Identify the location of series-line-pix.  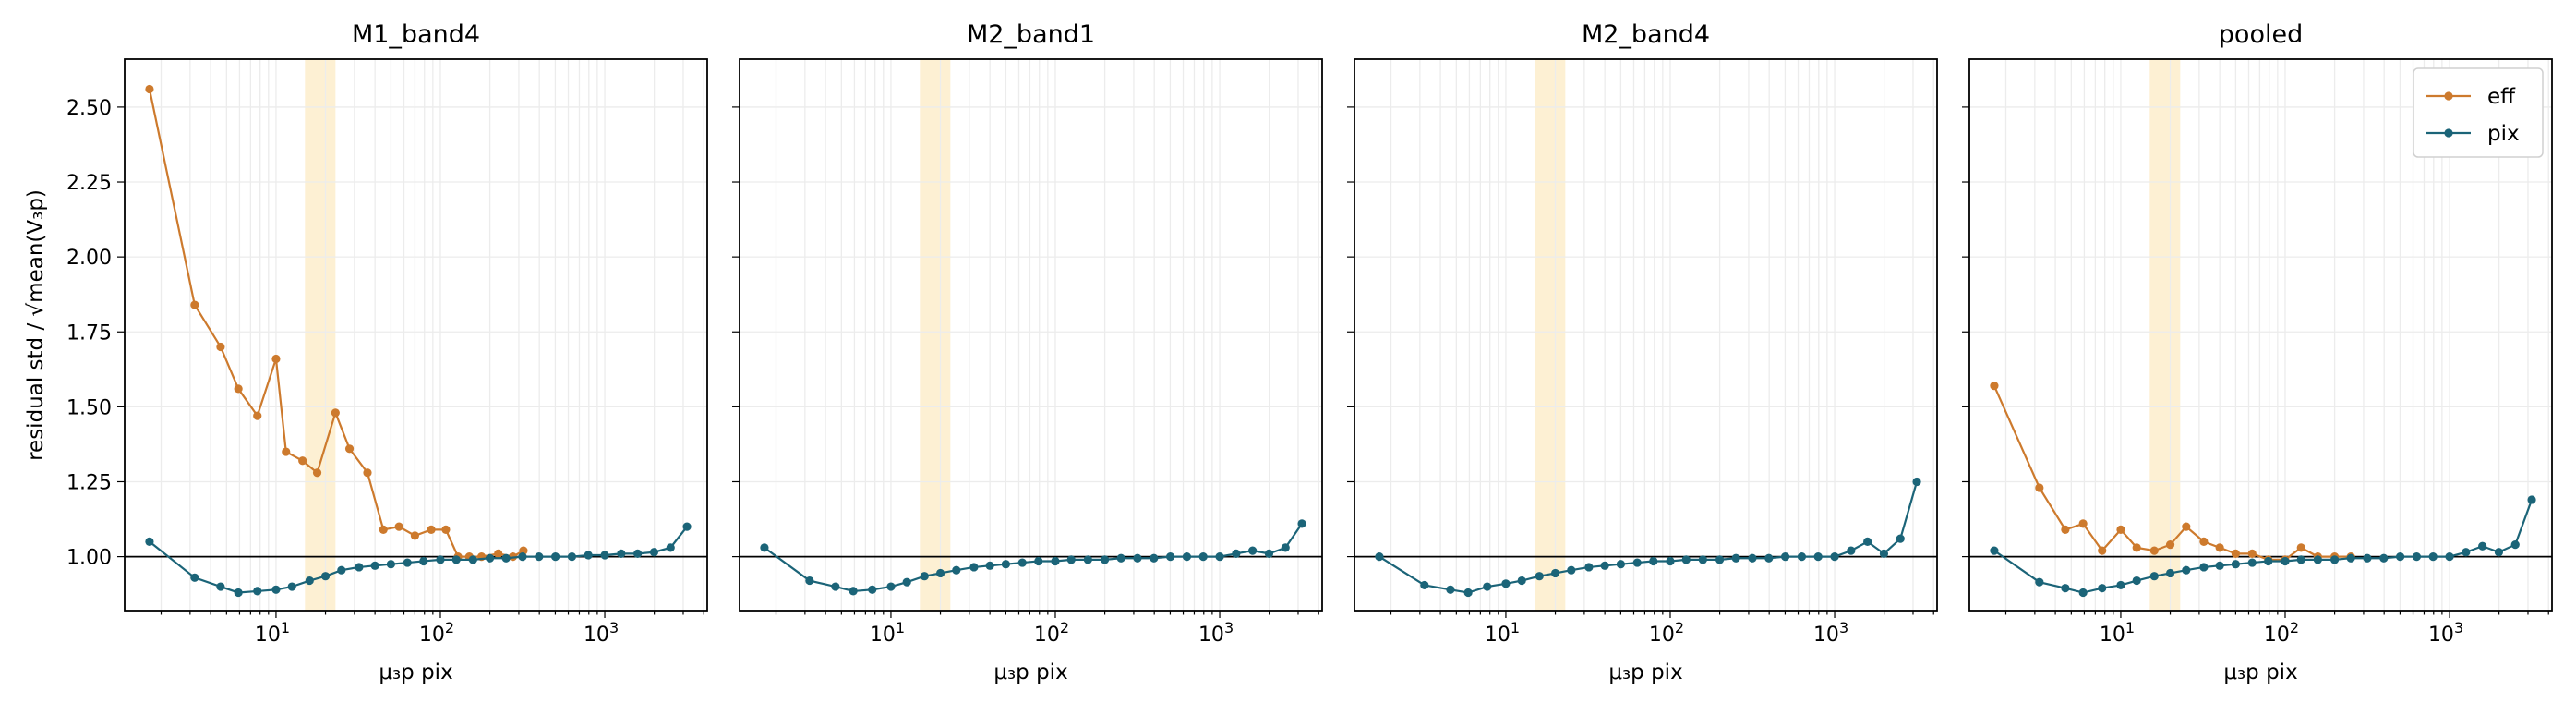
(1648, 537).